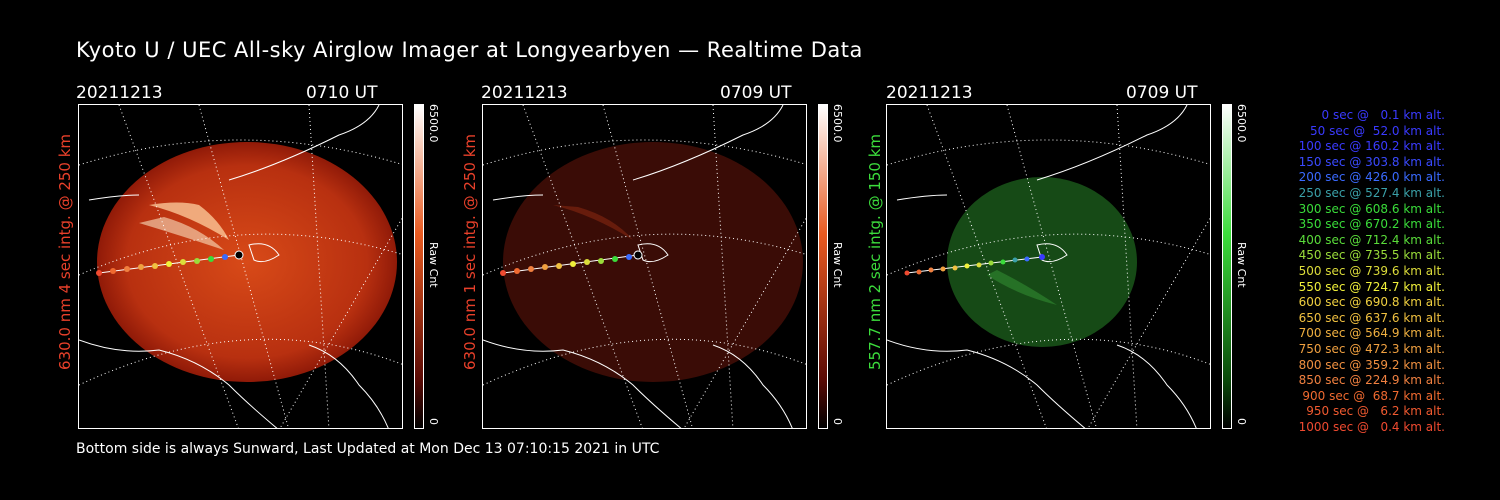  What do you see at coordinates (119, 93) in the screenshot?
I see `panel-1-date: 20211213` at bounding box center [119, 93].